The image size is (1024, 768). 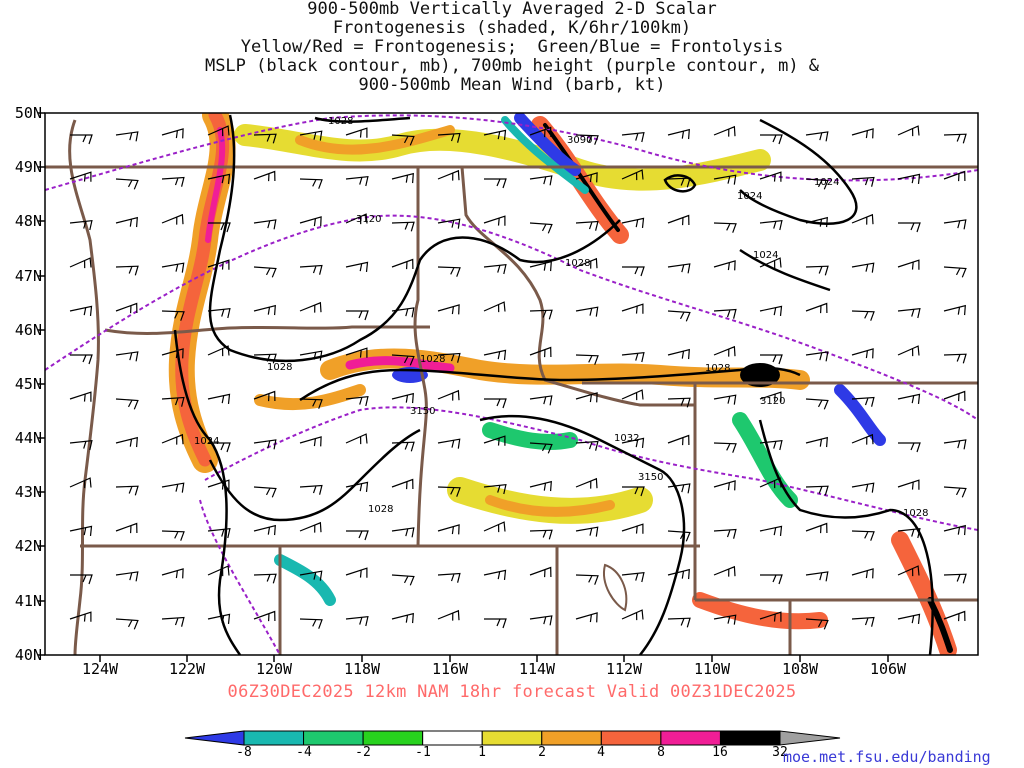 What do you see at coordinates (206, 441) in the screenshot?
I see `mslp-label-7: 1024` at bounding box center [206, 441].